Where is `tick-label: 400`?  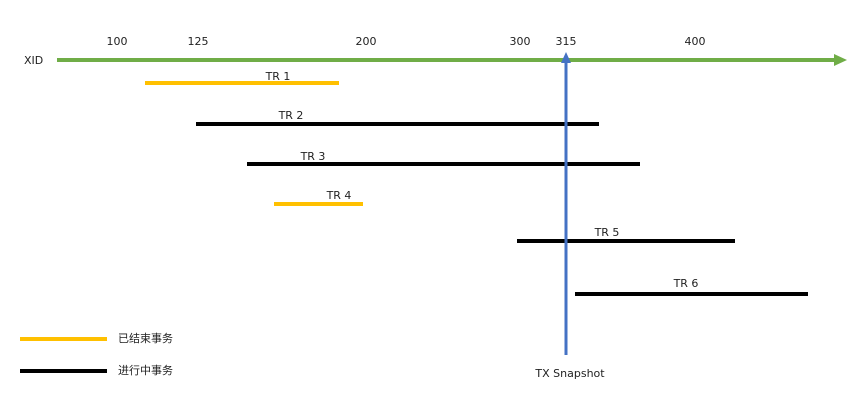 tick-label: 400 is located at coordinates (695, 41).